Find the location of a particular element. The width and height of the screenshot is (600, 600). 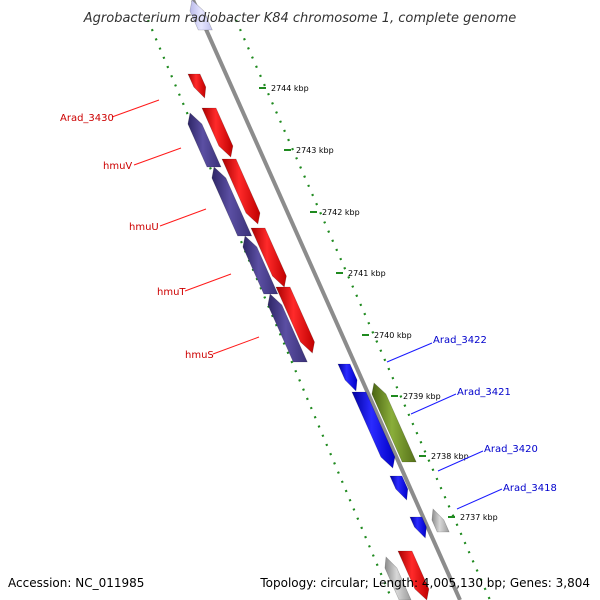

tick-label: 2739 kbp is located at coordinates (422, 396).